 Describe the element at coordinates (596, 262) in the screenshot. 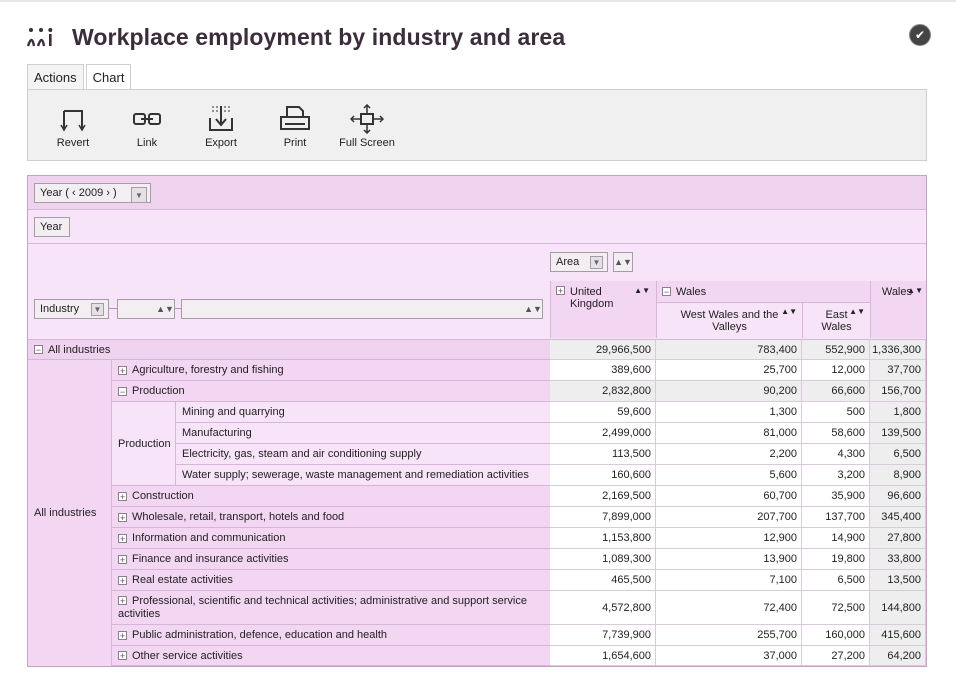

I see `area-dropdown-button: ▼` at that location.